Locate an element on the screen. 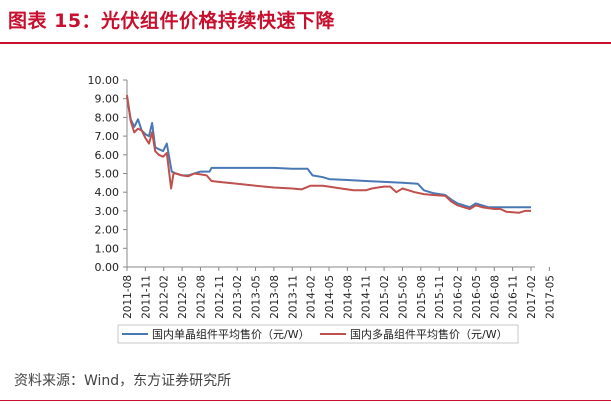 The image size is (611, 404). y-tick-label: 10.00 is located at coordinates (104, 80).